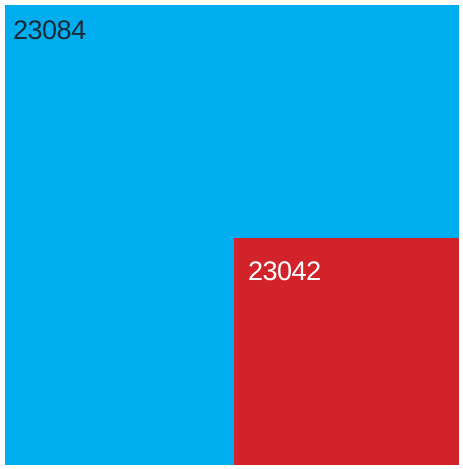 The width and height of the screenshot is (463, 469). I want to click on tile-large-label: 23084, so click(49, 30).